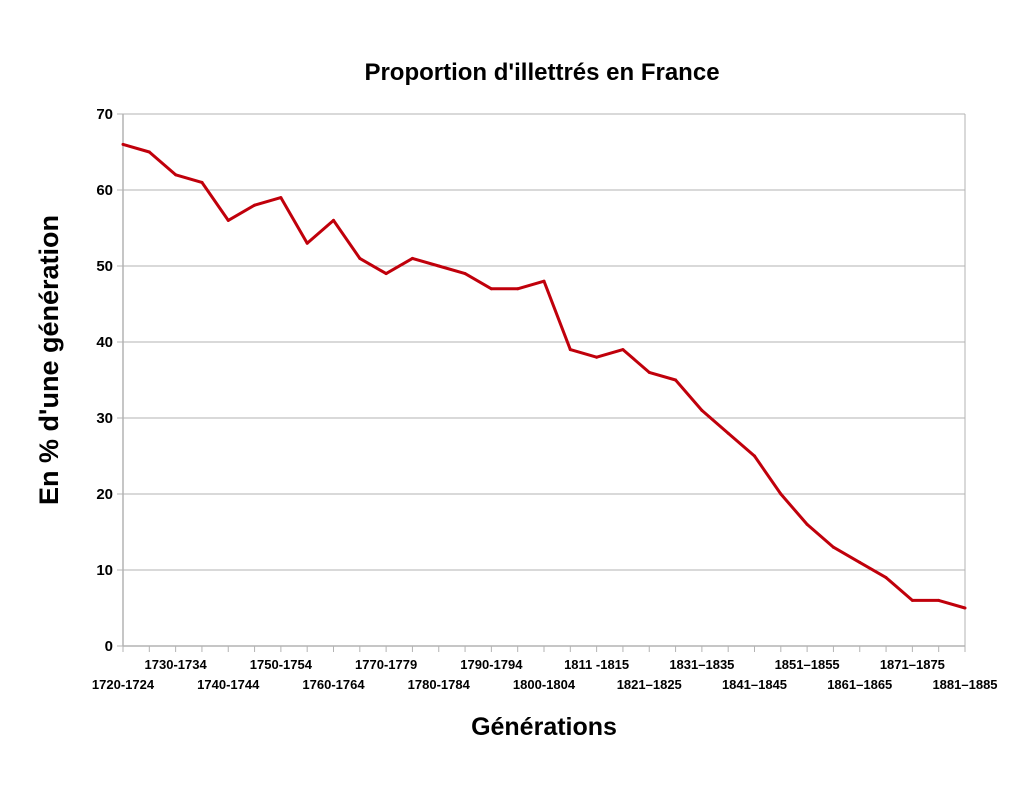 The height and width of the screenshot is (792, 1024). Describe the element at coordinates (964, 684) in the screenshot. I see `x-tick-label: 1881–1885` at that location.